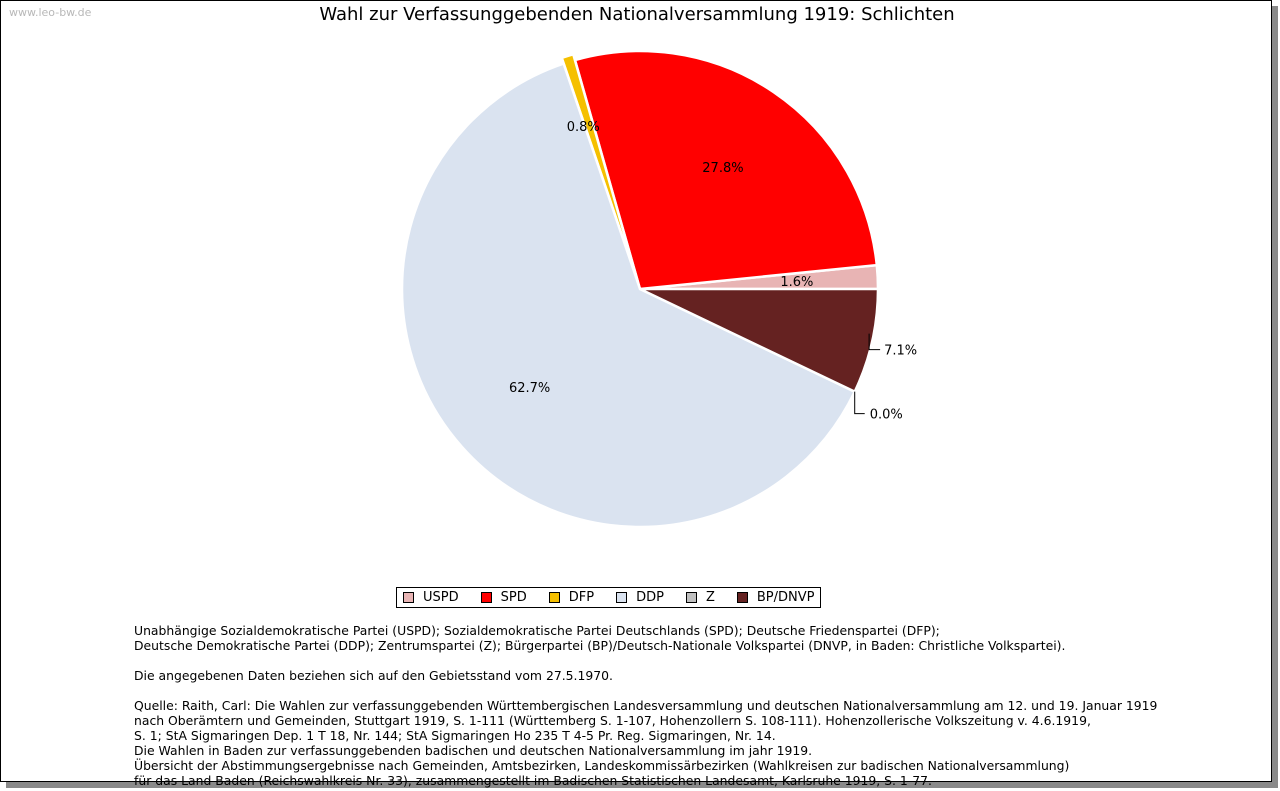  I want to click on legend-label-uspd: USPD, so click(441, 597).